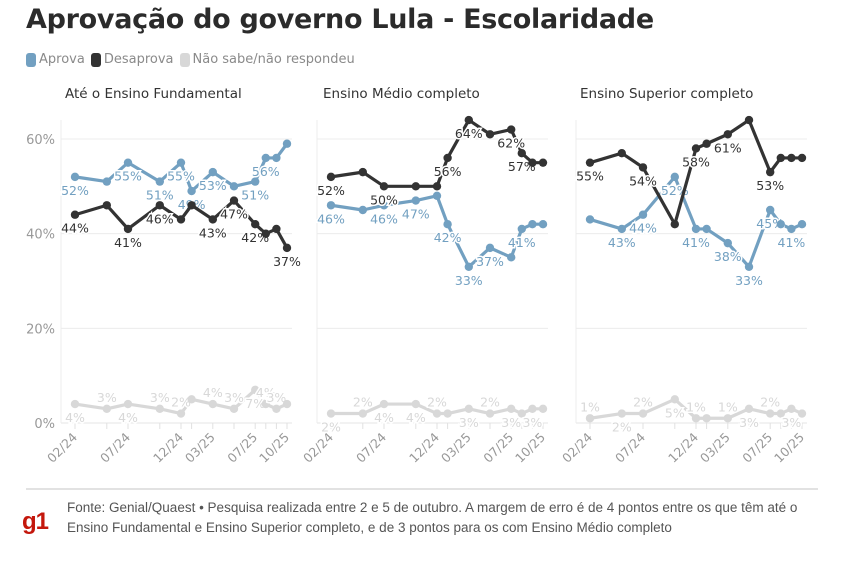  Describe the element at coordinates (643, 228) in the screenshot. I see `data-label: 44%` at that location.